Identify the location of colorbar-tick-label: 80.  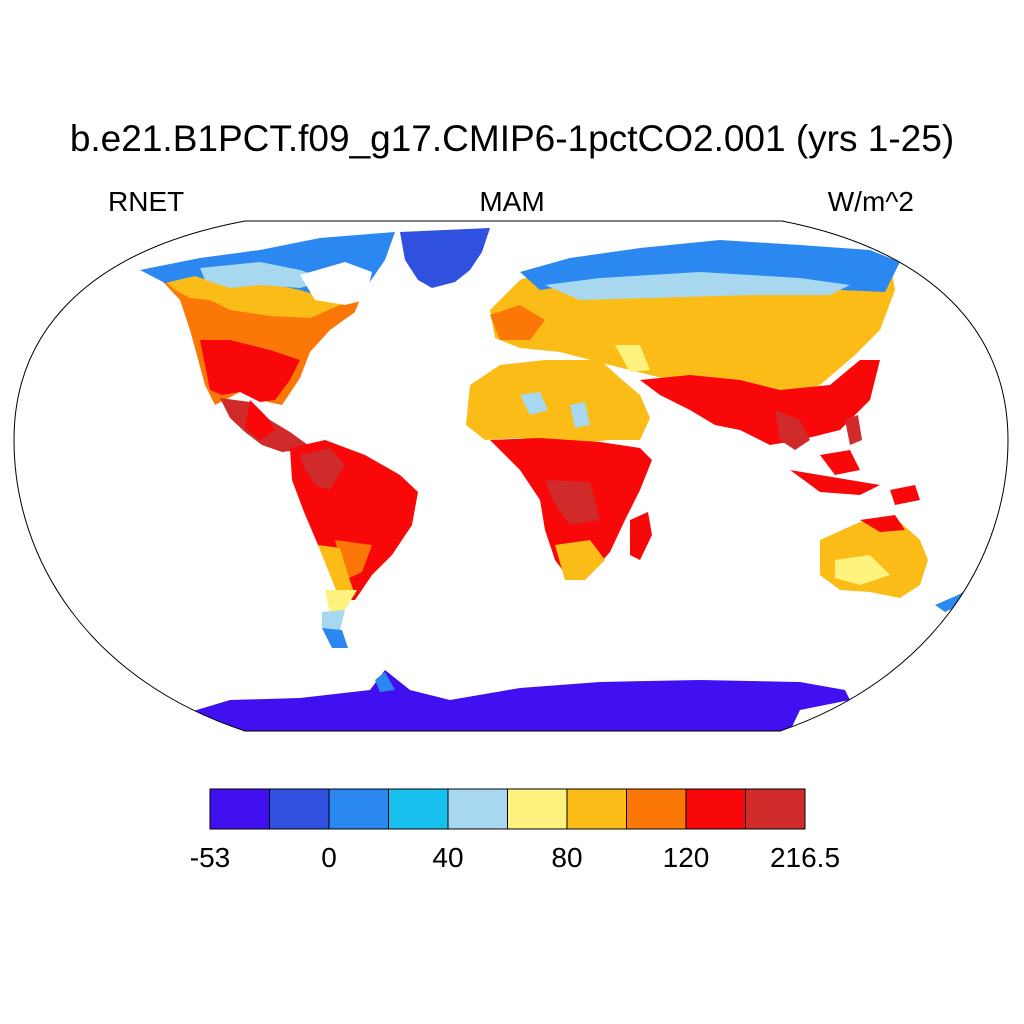
(567, 857).